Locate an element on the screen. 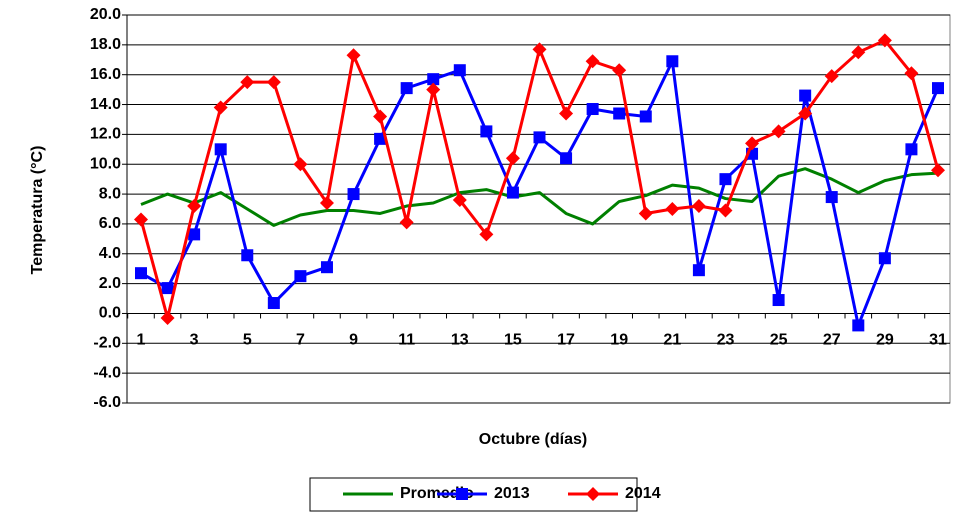  y-tick-label: 20.0 is located at coordinates (105, 14).